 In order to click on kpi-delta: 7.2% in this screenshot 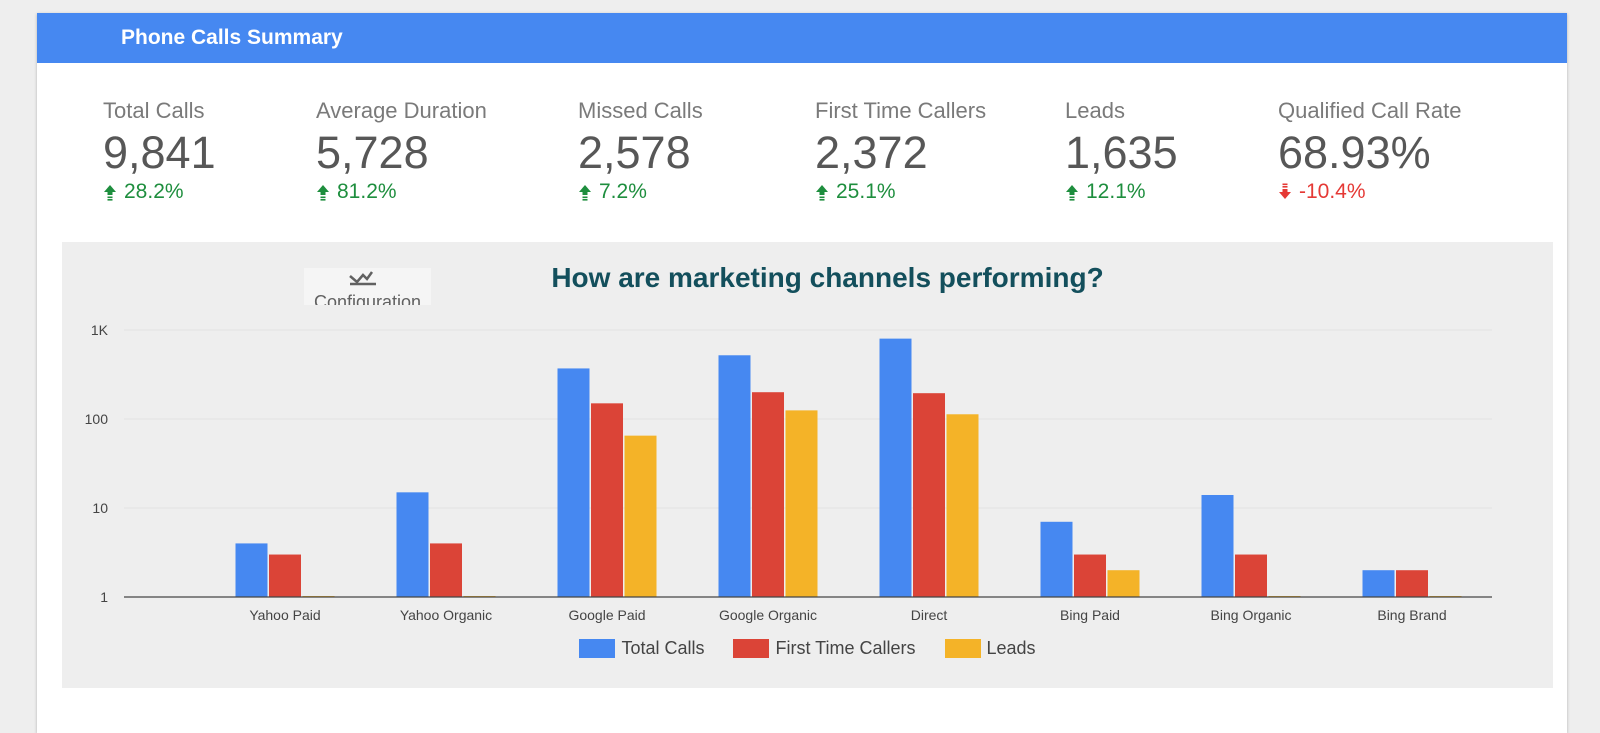, I will do `click(640, 192)`.